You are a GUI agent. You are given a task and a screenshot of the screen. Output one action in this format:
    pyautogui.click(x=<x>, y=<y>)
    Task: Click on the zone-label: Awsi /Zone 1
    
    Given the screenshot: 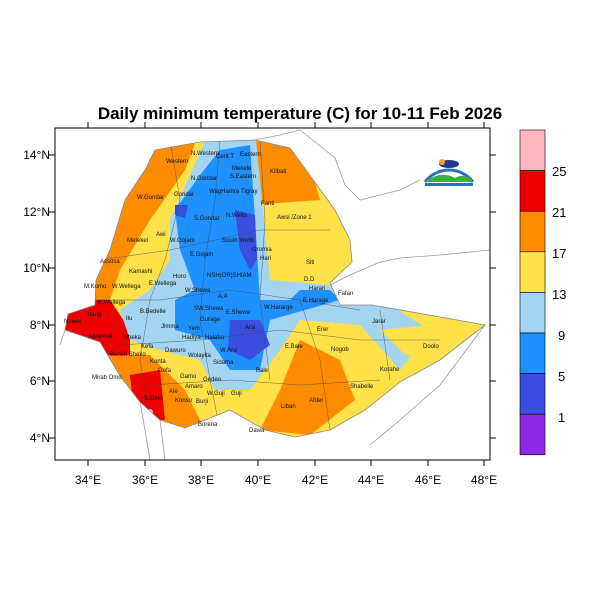 What is the action you would take?
    pyautogui.click(x=294, y=218)
    